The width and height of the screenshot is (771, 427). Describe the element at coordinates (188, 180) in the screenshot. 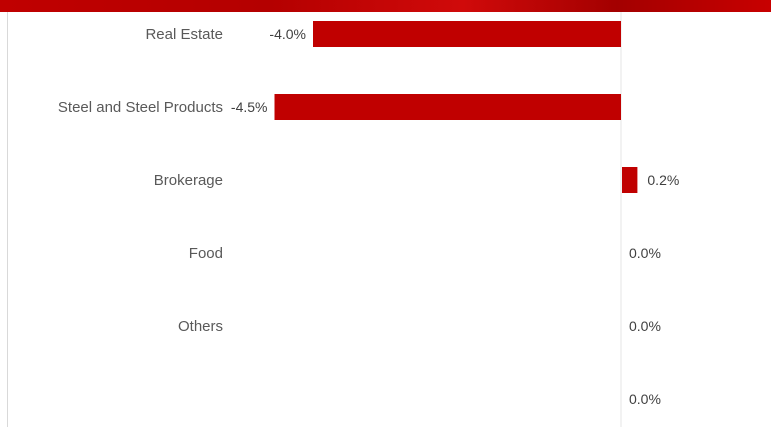

I see `category-label: Brokerage` at that location.